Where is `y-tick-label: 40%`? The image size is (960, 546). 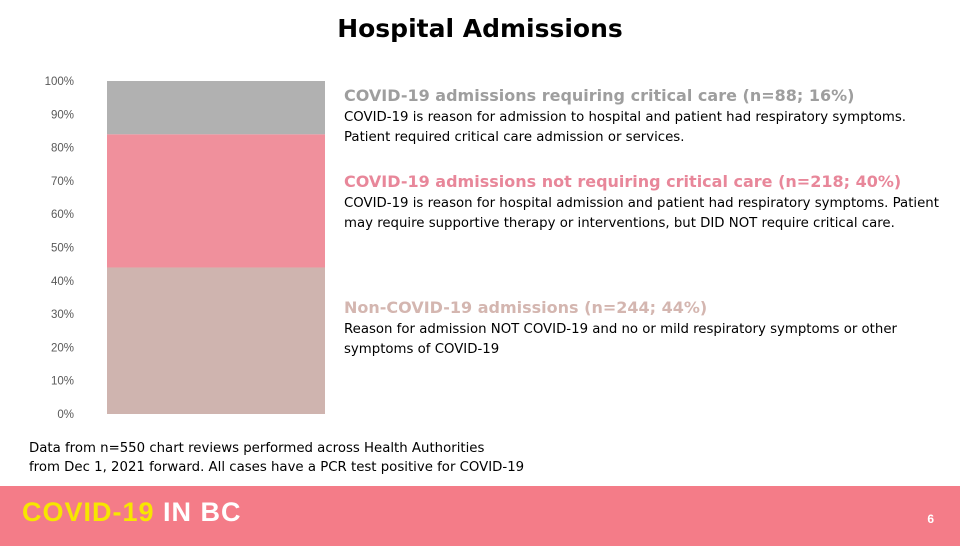
y-tick-label: 40% is located at coordinates (62, 282).